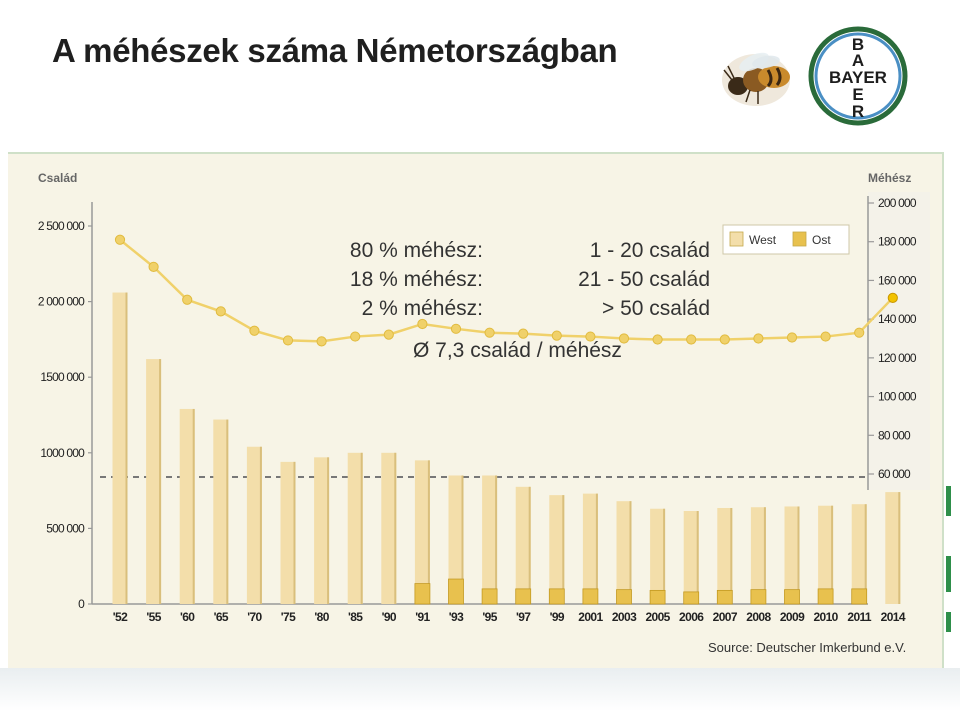 This screenshot has height=711, width=960. Describe the element at coordinates (187, 617) in the screenshot. I see `x-tick-label: '60` at that location.